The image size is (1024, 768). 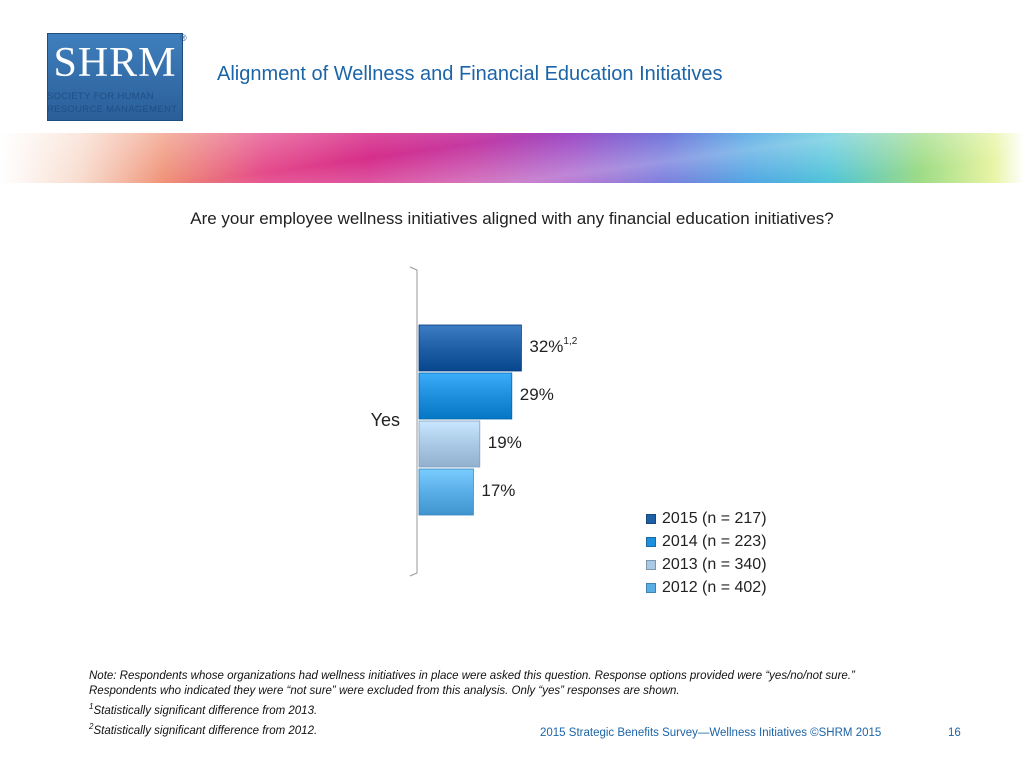 I want to click on logo-subtitle-line1: SOCIETY FOR HUMAN, so click(x=100, y=96).